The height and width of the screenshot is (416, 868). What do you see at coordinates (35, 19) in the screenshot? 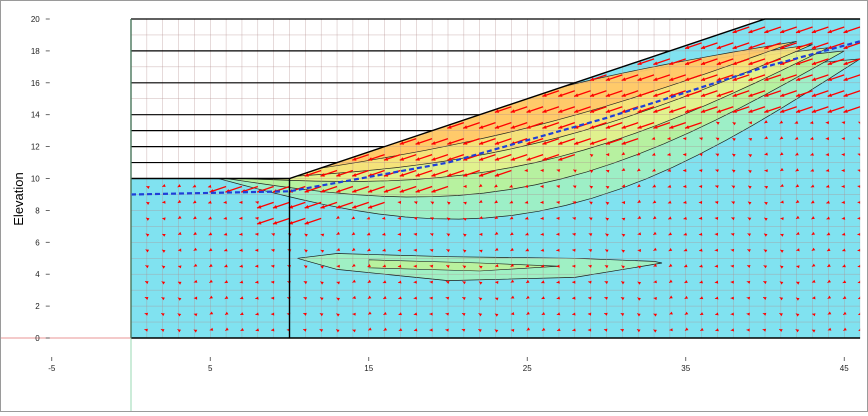
I see `y-tick-label: 20` at bounding box center [35, 19].